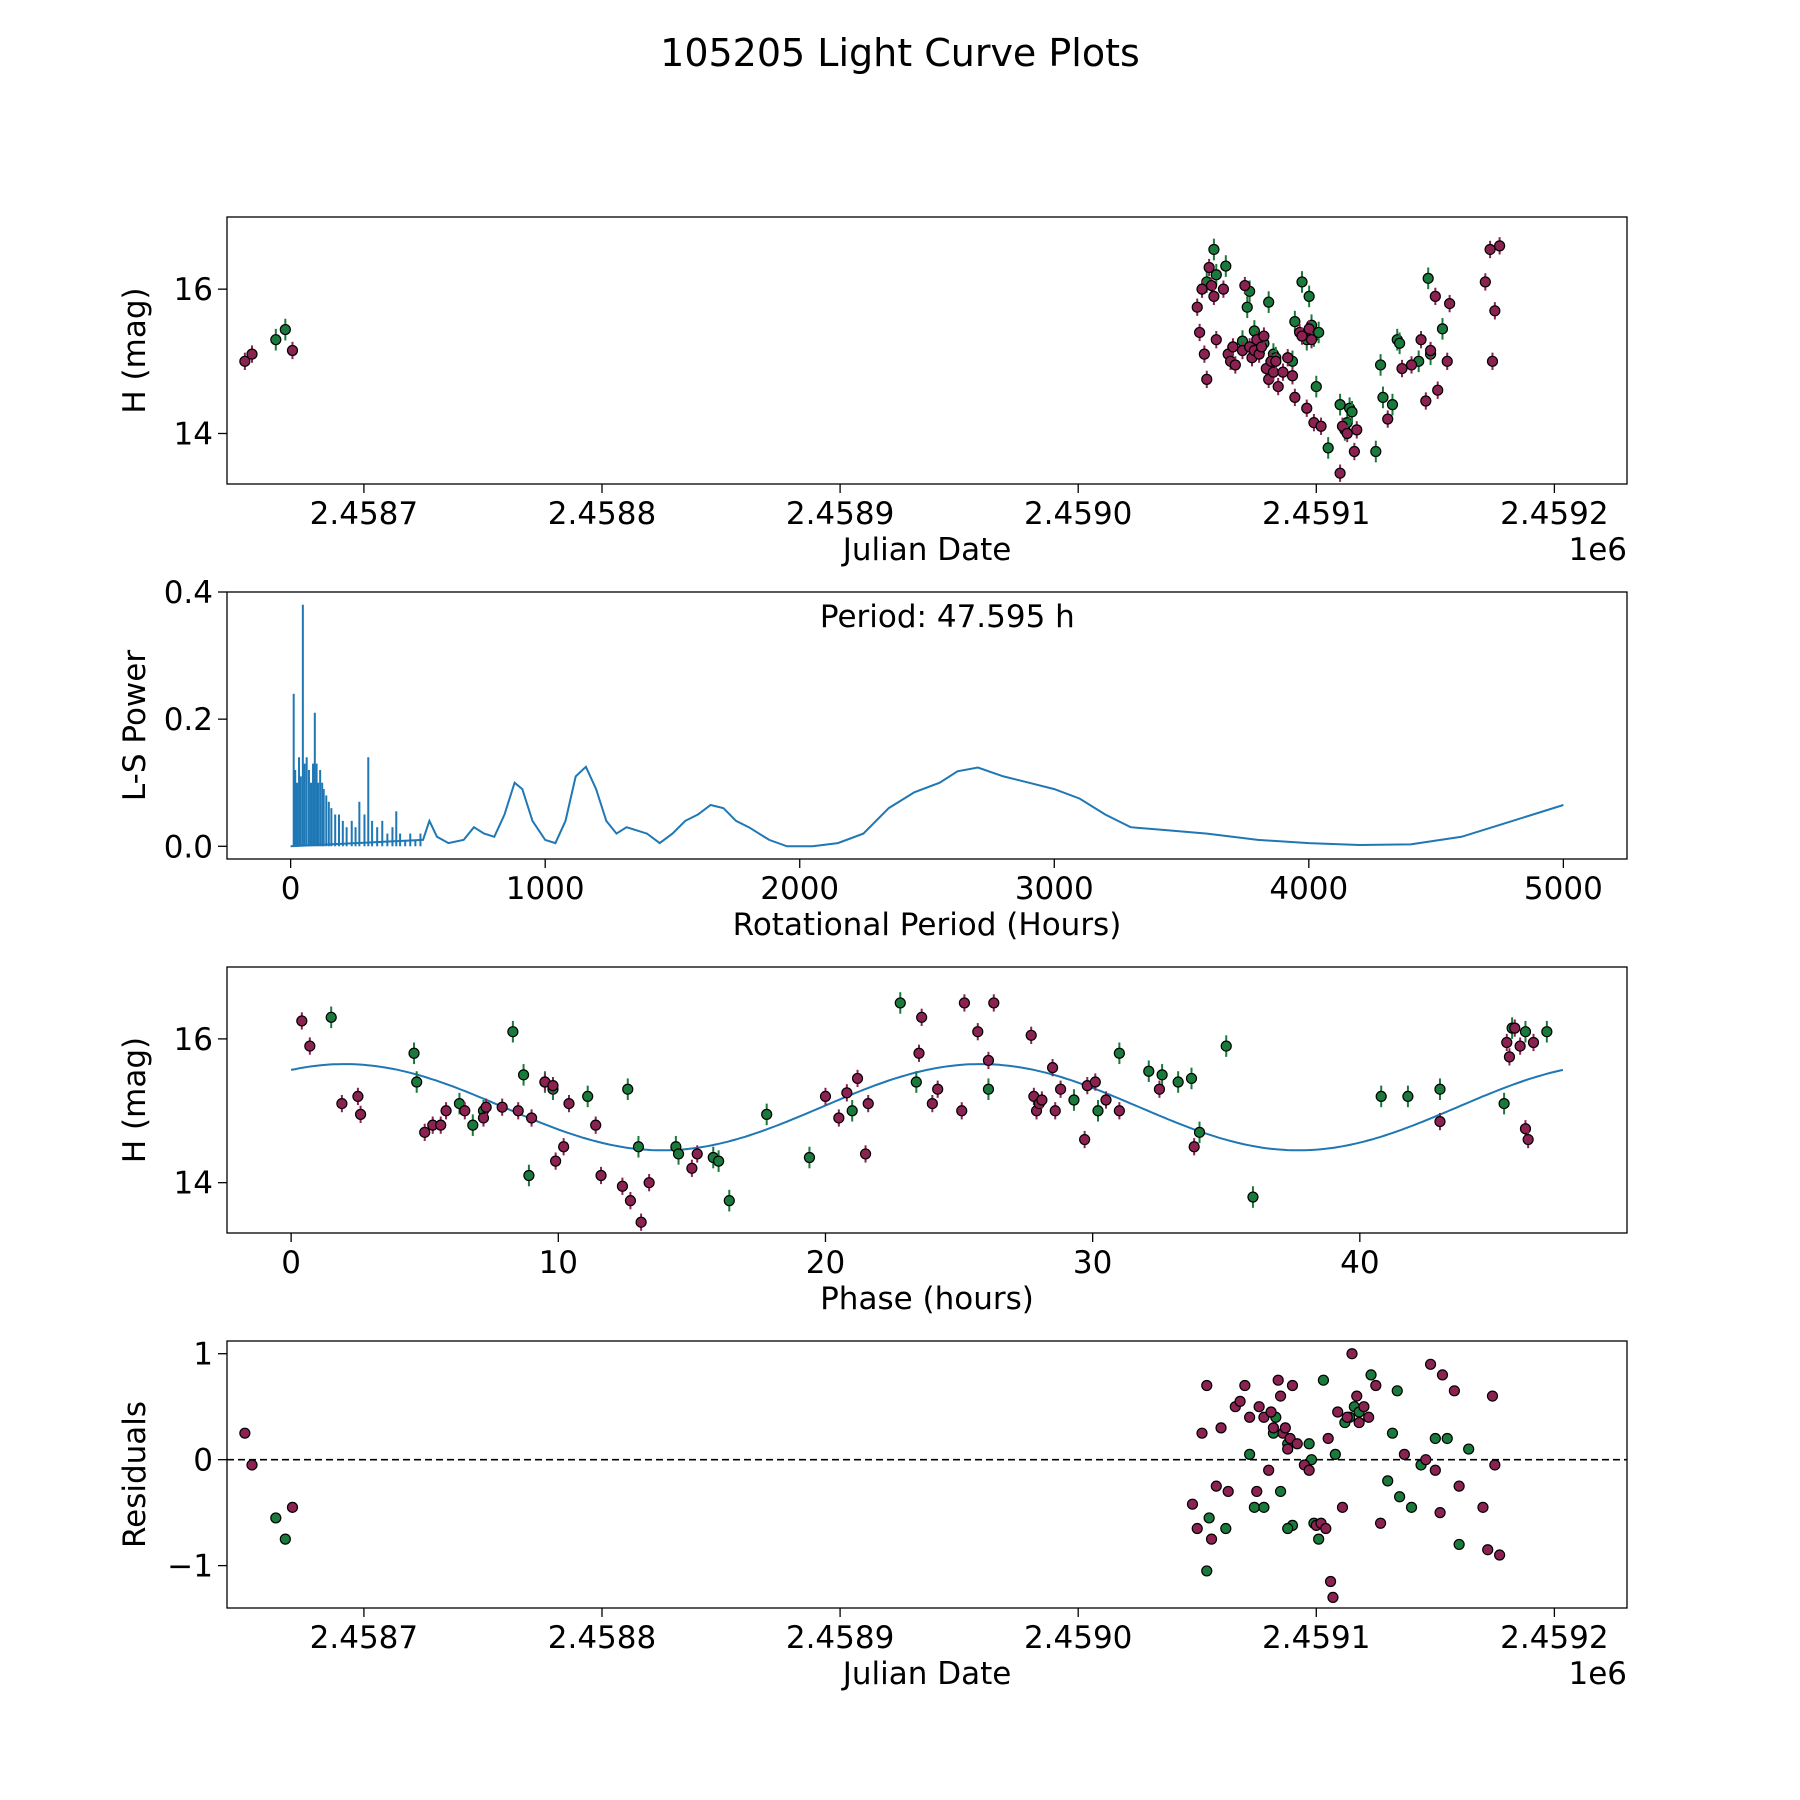 The image size is (1800, 1800). I want to click on x-tick-label: 2.4592, so click(1554, 514).